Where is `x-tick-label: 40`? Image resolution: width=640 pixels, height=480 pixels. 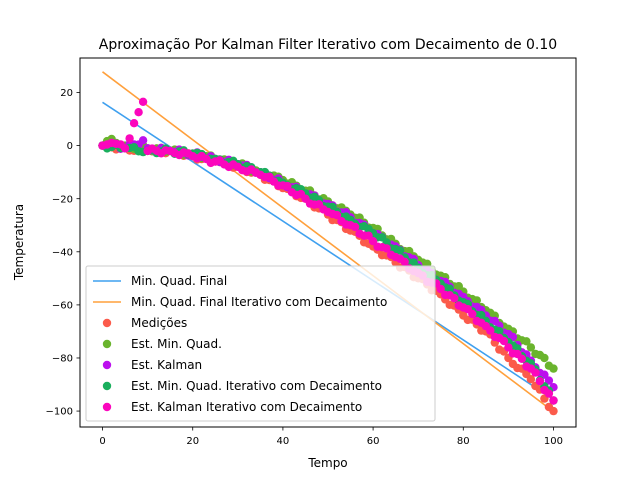
x-tick-label: 40 is located at coordinates (283, 441).